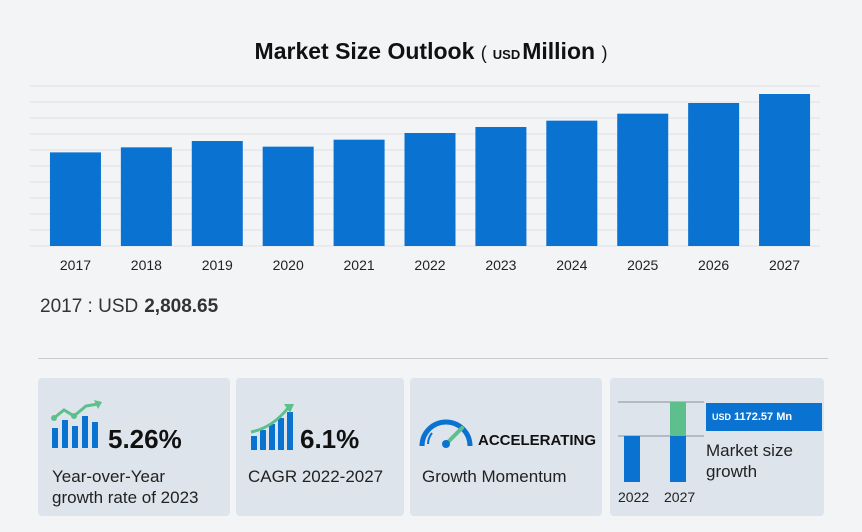 The height and width of the screenshot is (532, 862). I want to click on x-tick-label: 2026, so click(713, 265).